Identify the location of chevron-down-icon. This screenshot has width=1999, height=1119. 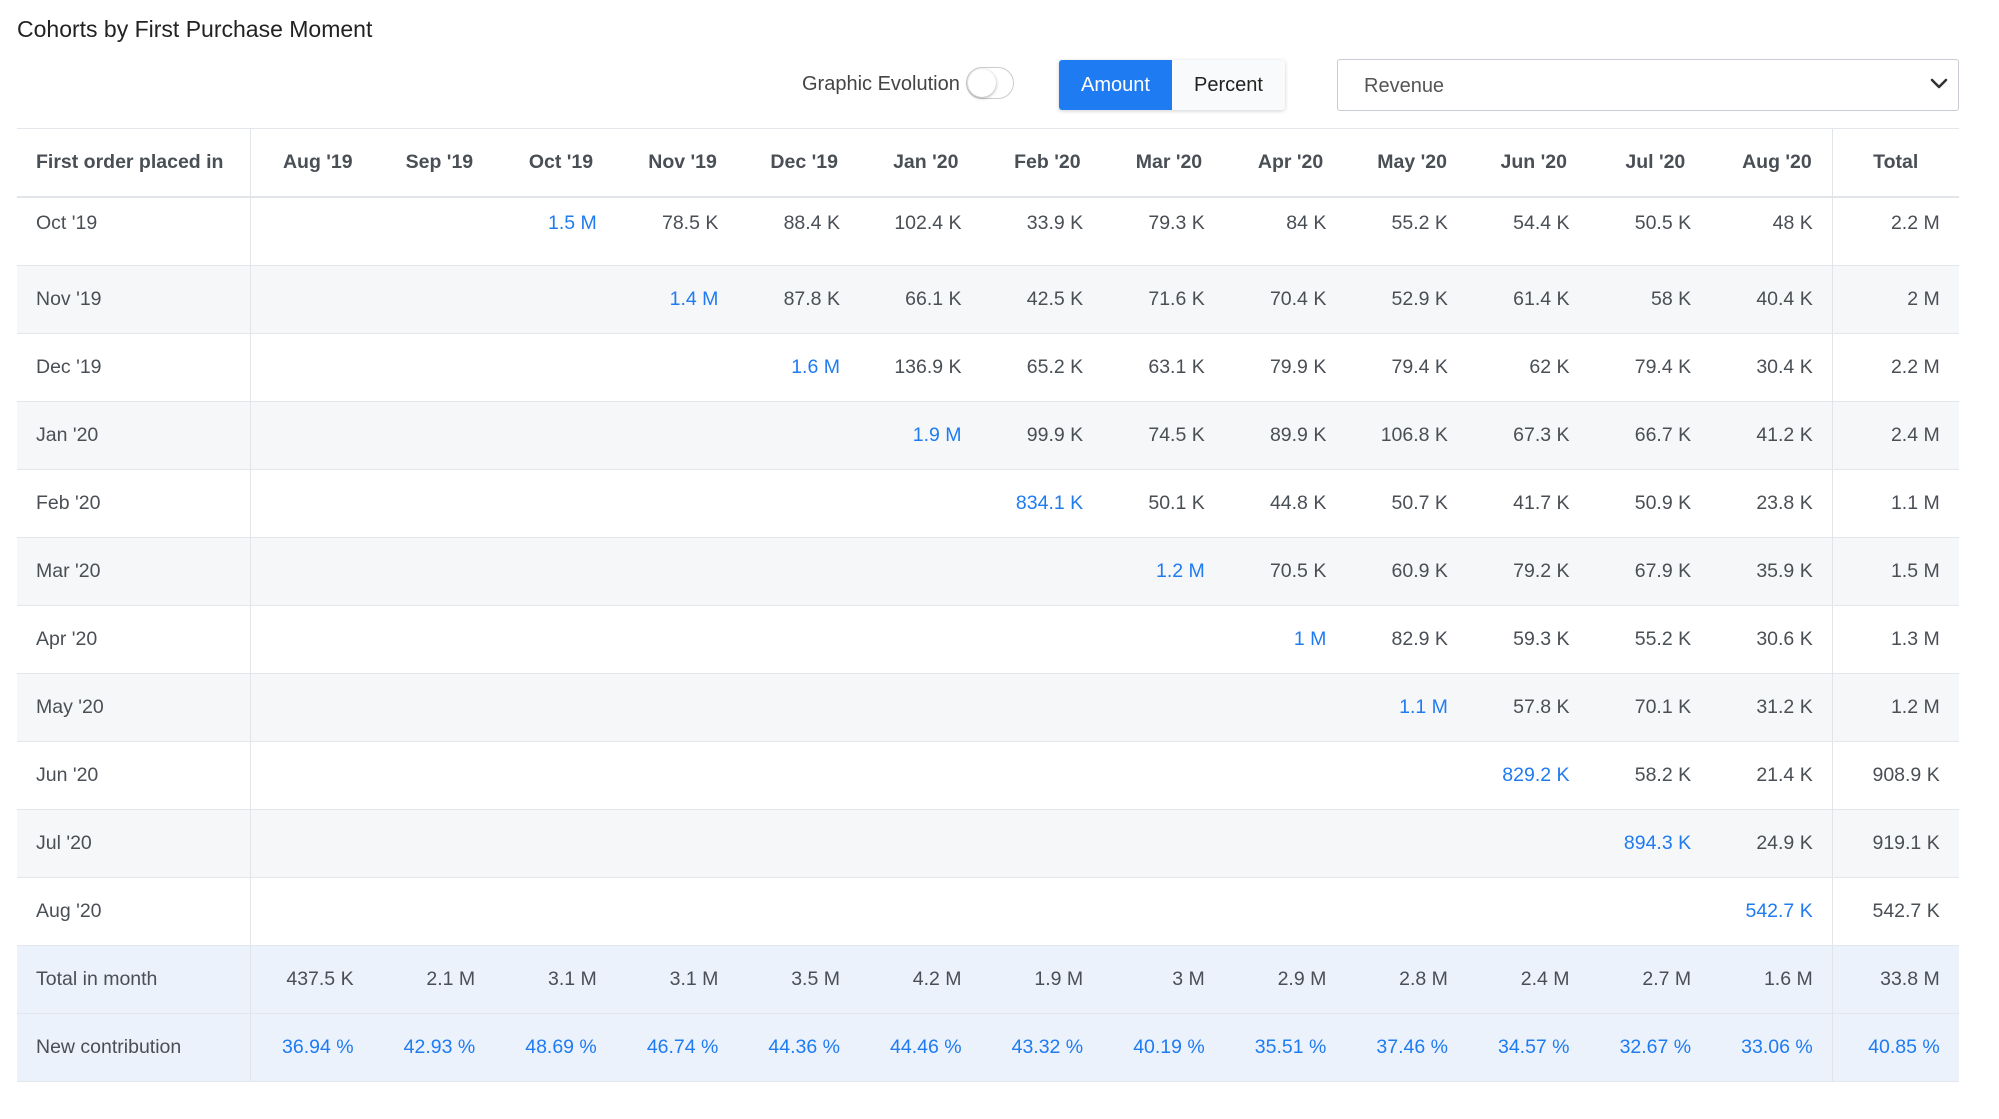
(1939, 83).